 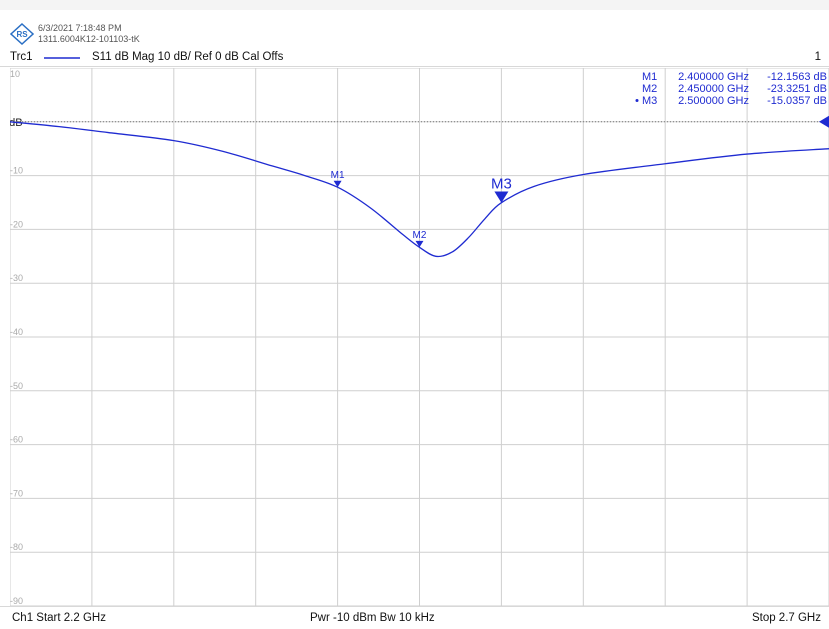 What do you see at coordinates (420, 235) in the screenshot?
I see `marker-m2-label: M2` at bounding box center [420, 235].